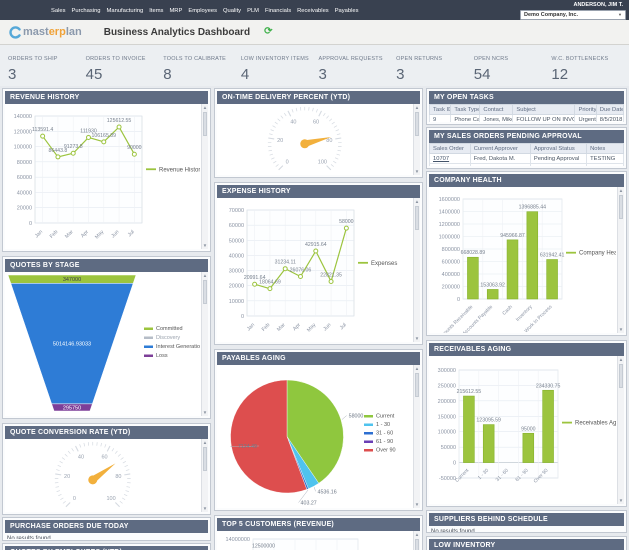  I want to click on nav-item-items: Items, so click(156, 11).